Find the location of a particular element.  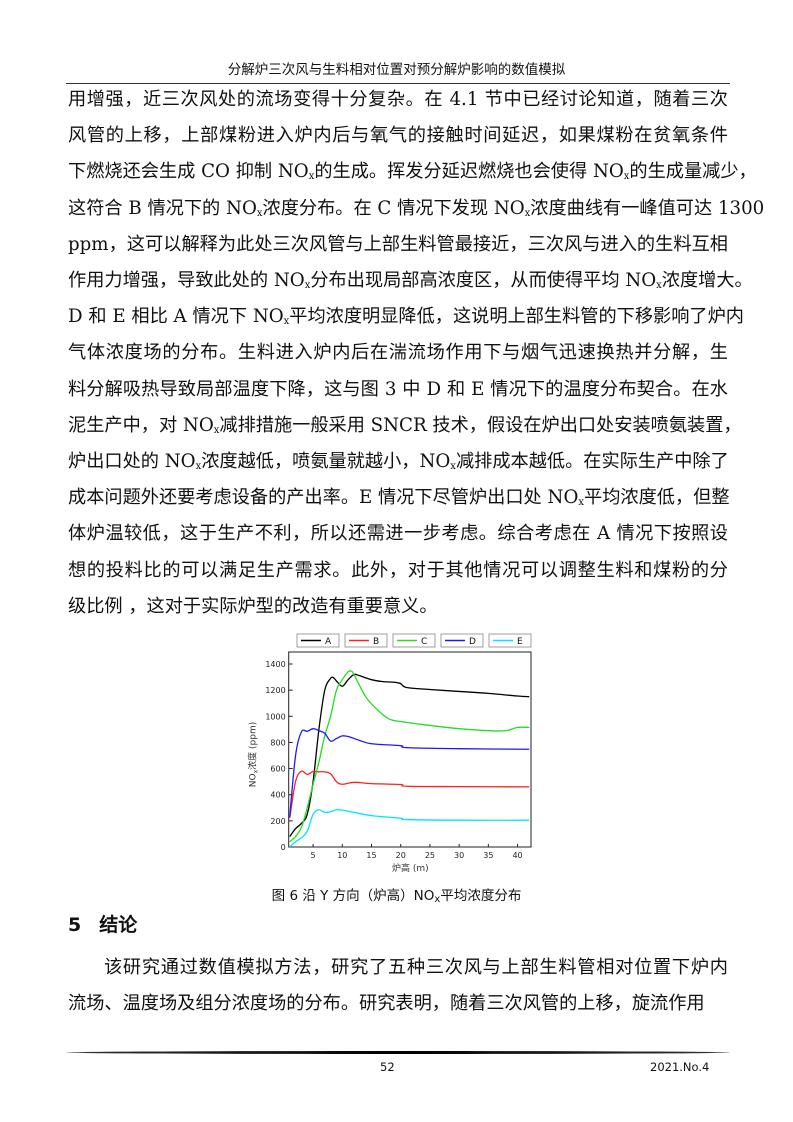

figure-caption: 图 6 沿 Y 方向（炉高）NOx平均浓度分布 is located at coordinates (396, 896).